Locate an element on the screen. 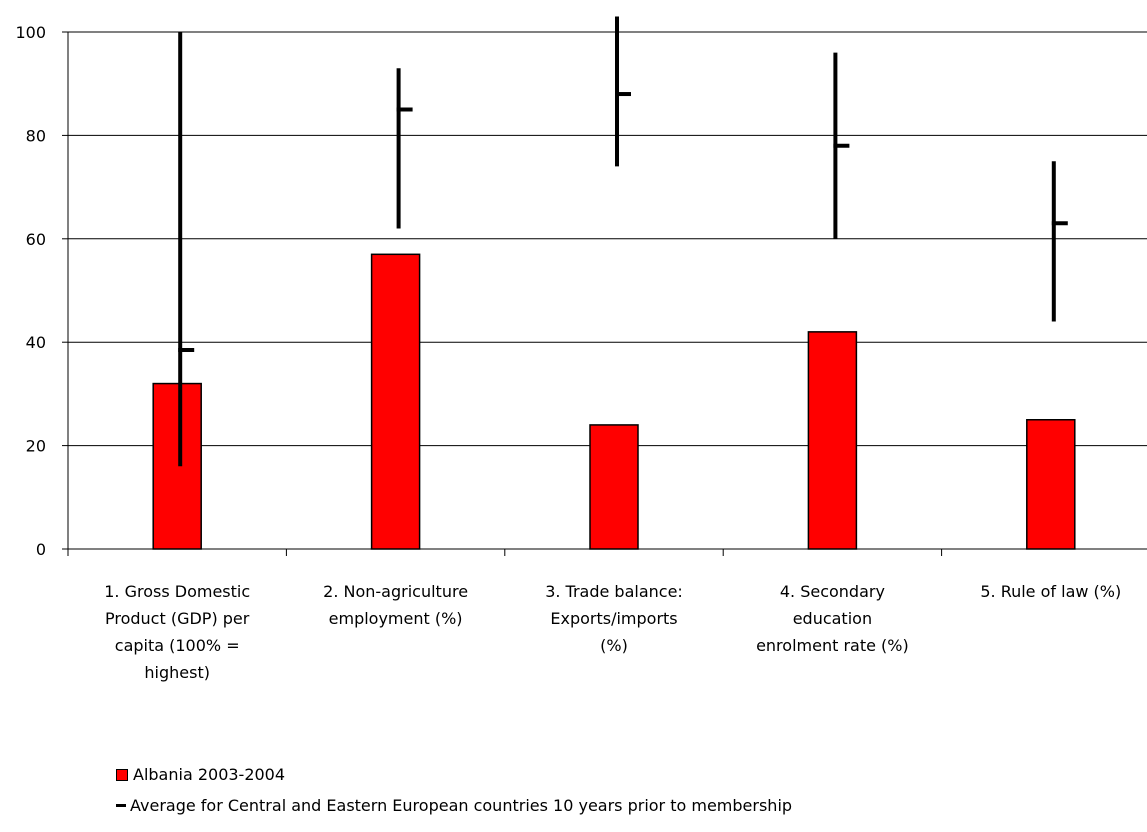  x-category-label-line: 4. Secondary is located at coordinates (832, 591).